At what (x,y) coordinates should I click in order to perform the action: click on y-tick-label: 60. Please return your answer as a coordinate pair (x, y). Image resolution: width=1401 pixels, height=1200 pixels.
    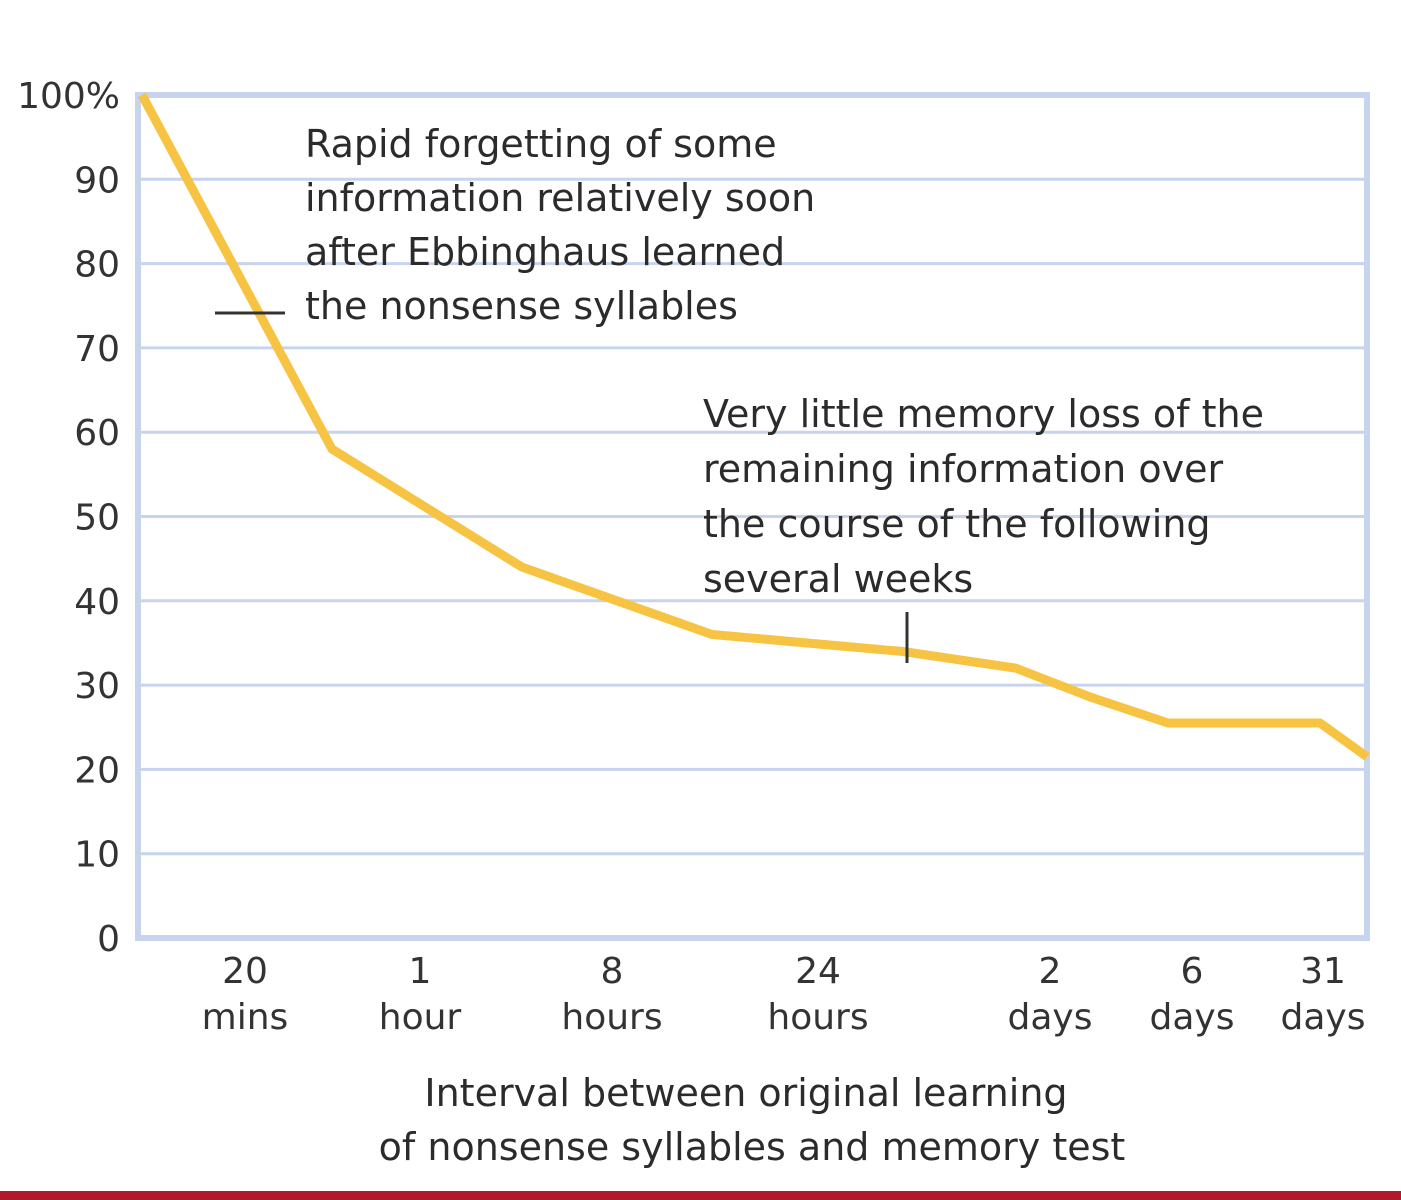
    Looking at the image, I should click on (97, 433).